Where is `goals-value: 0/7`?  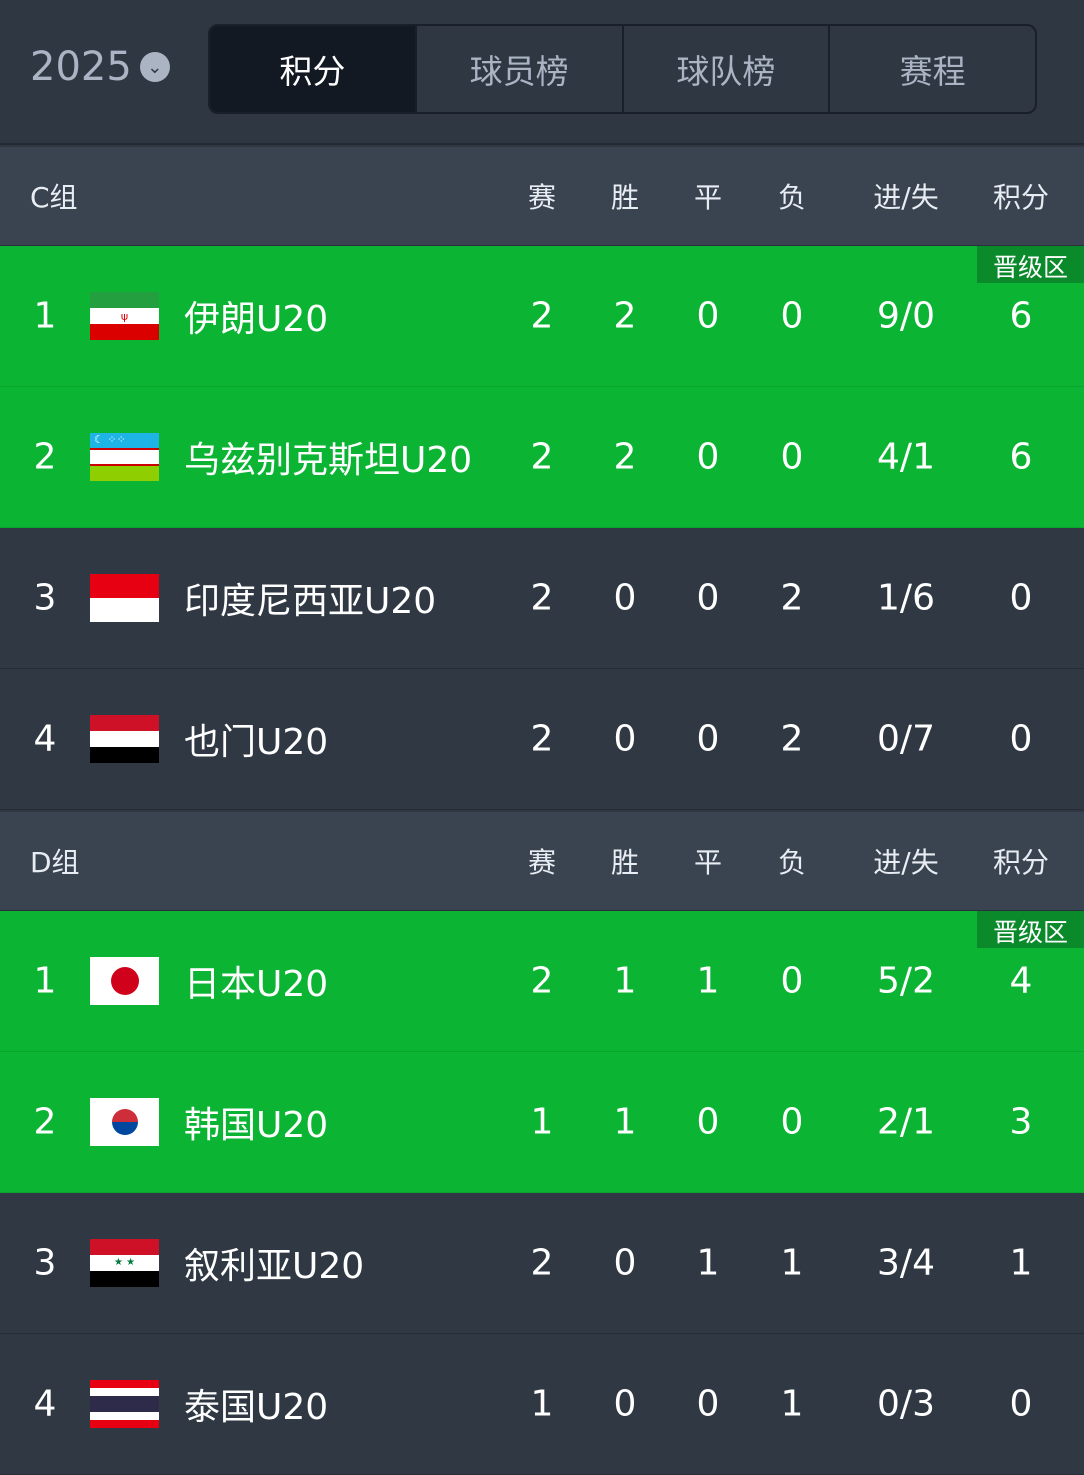
goals-value: 0/7 is located at coordinates (906, 739).